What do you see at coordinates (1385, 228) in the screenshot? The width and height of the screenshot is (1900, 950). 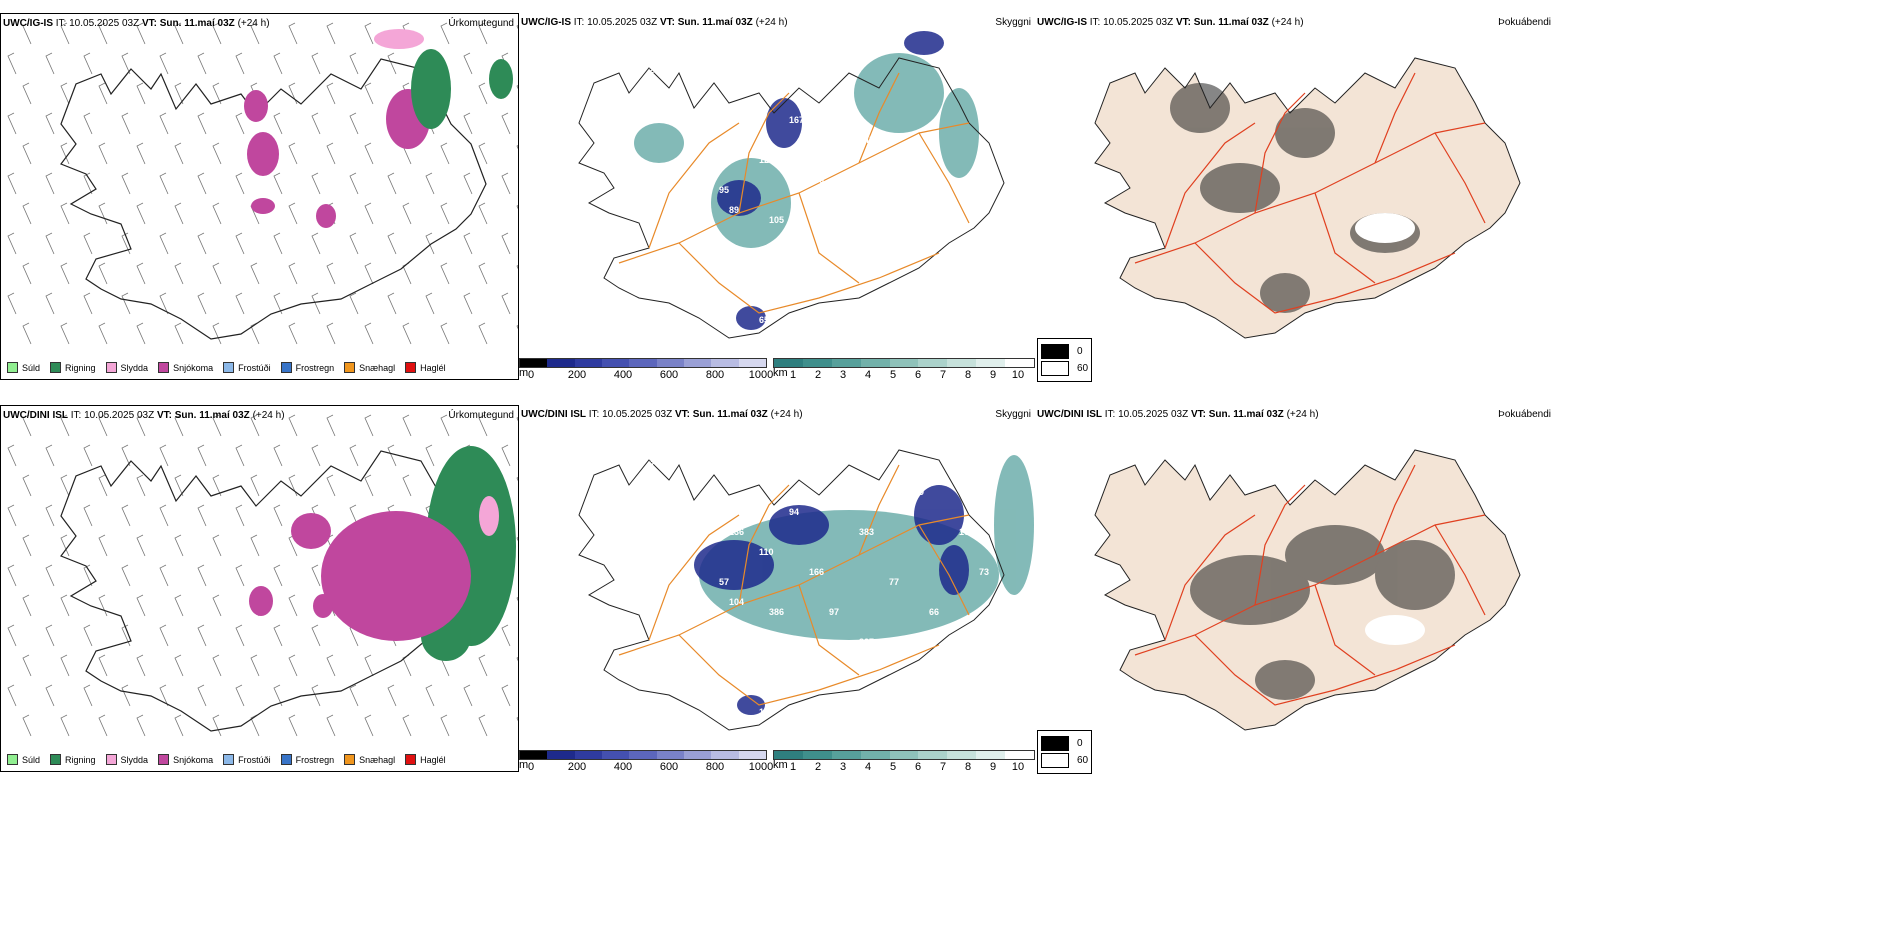 I see `clear-area` at bounding box center [1385, 228].